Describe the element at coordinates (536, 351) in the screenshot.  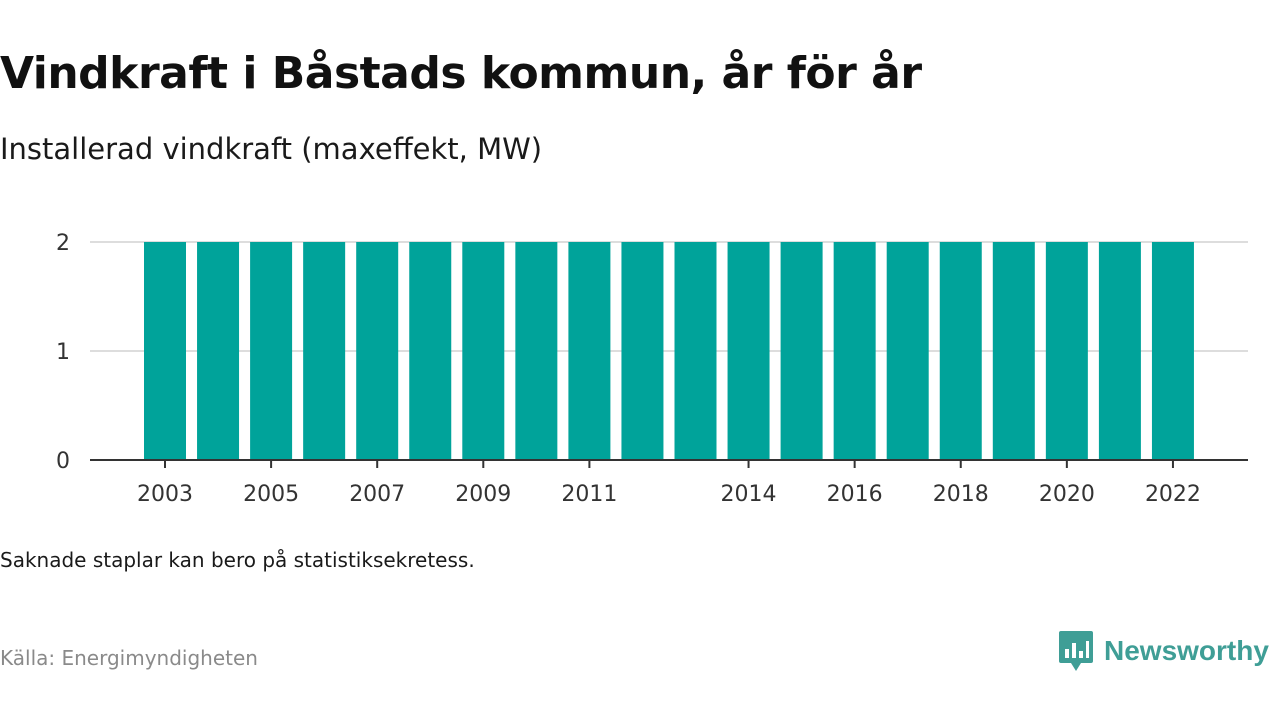
I see `bar-2010` at that location.